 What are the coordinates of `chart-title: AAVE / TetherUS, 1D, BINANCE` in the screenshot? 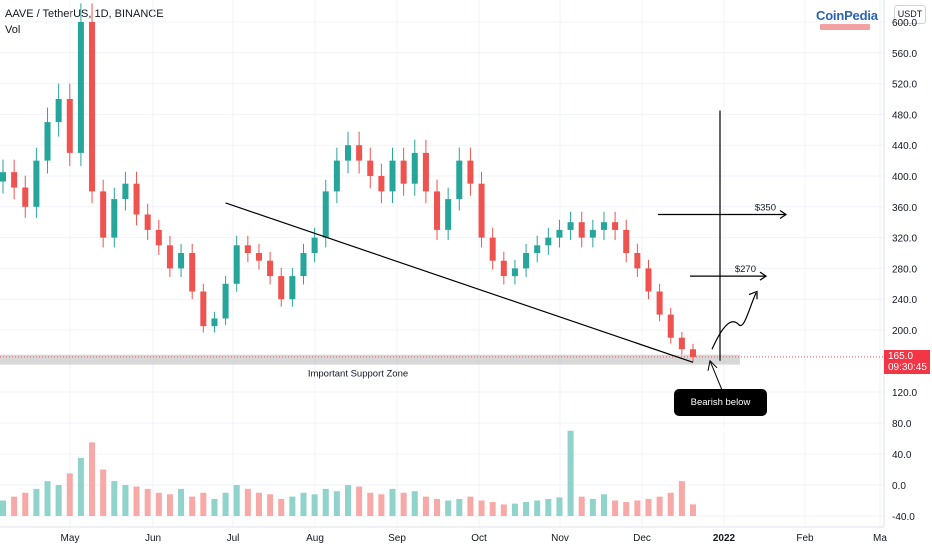 It's located at (84, 14).